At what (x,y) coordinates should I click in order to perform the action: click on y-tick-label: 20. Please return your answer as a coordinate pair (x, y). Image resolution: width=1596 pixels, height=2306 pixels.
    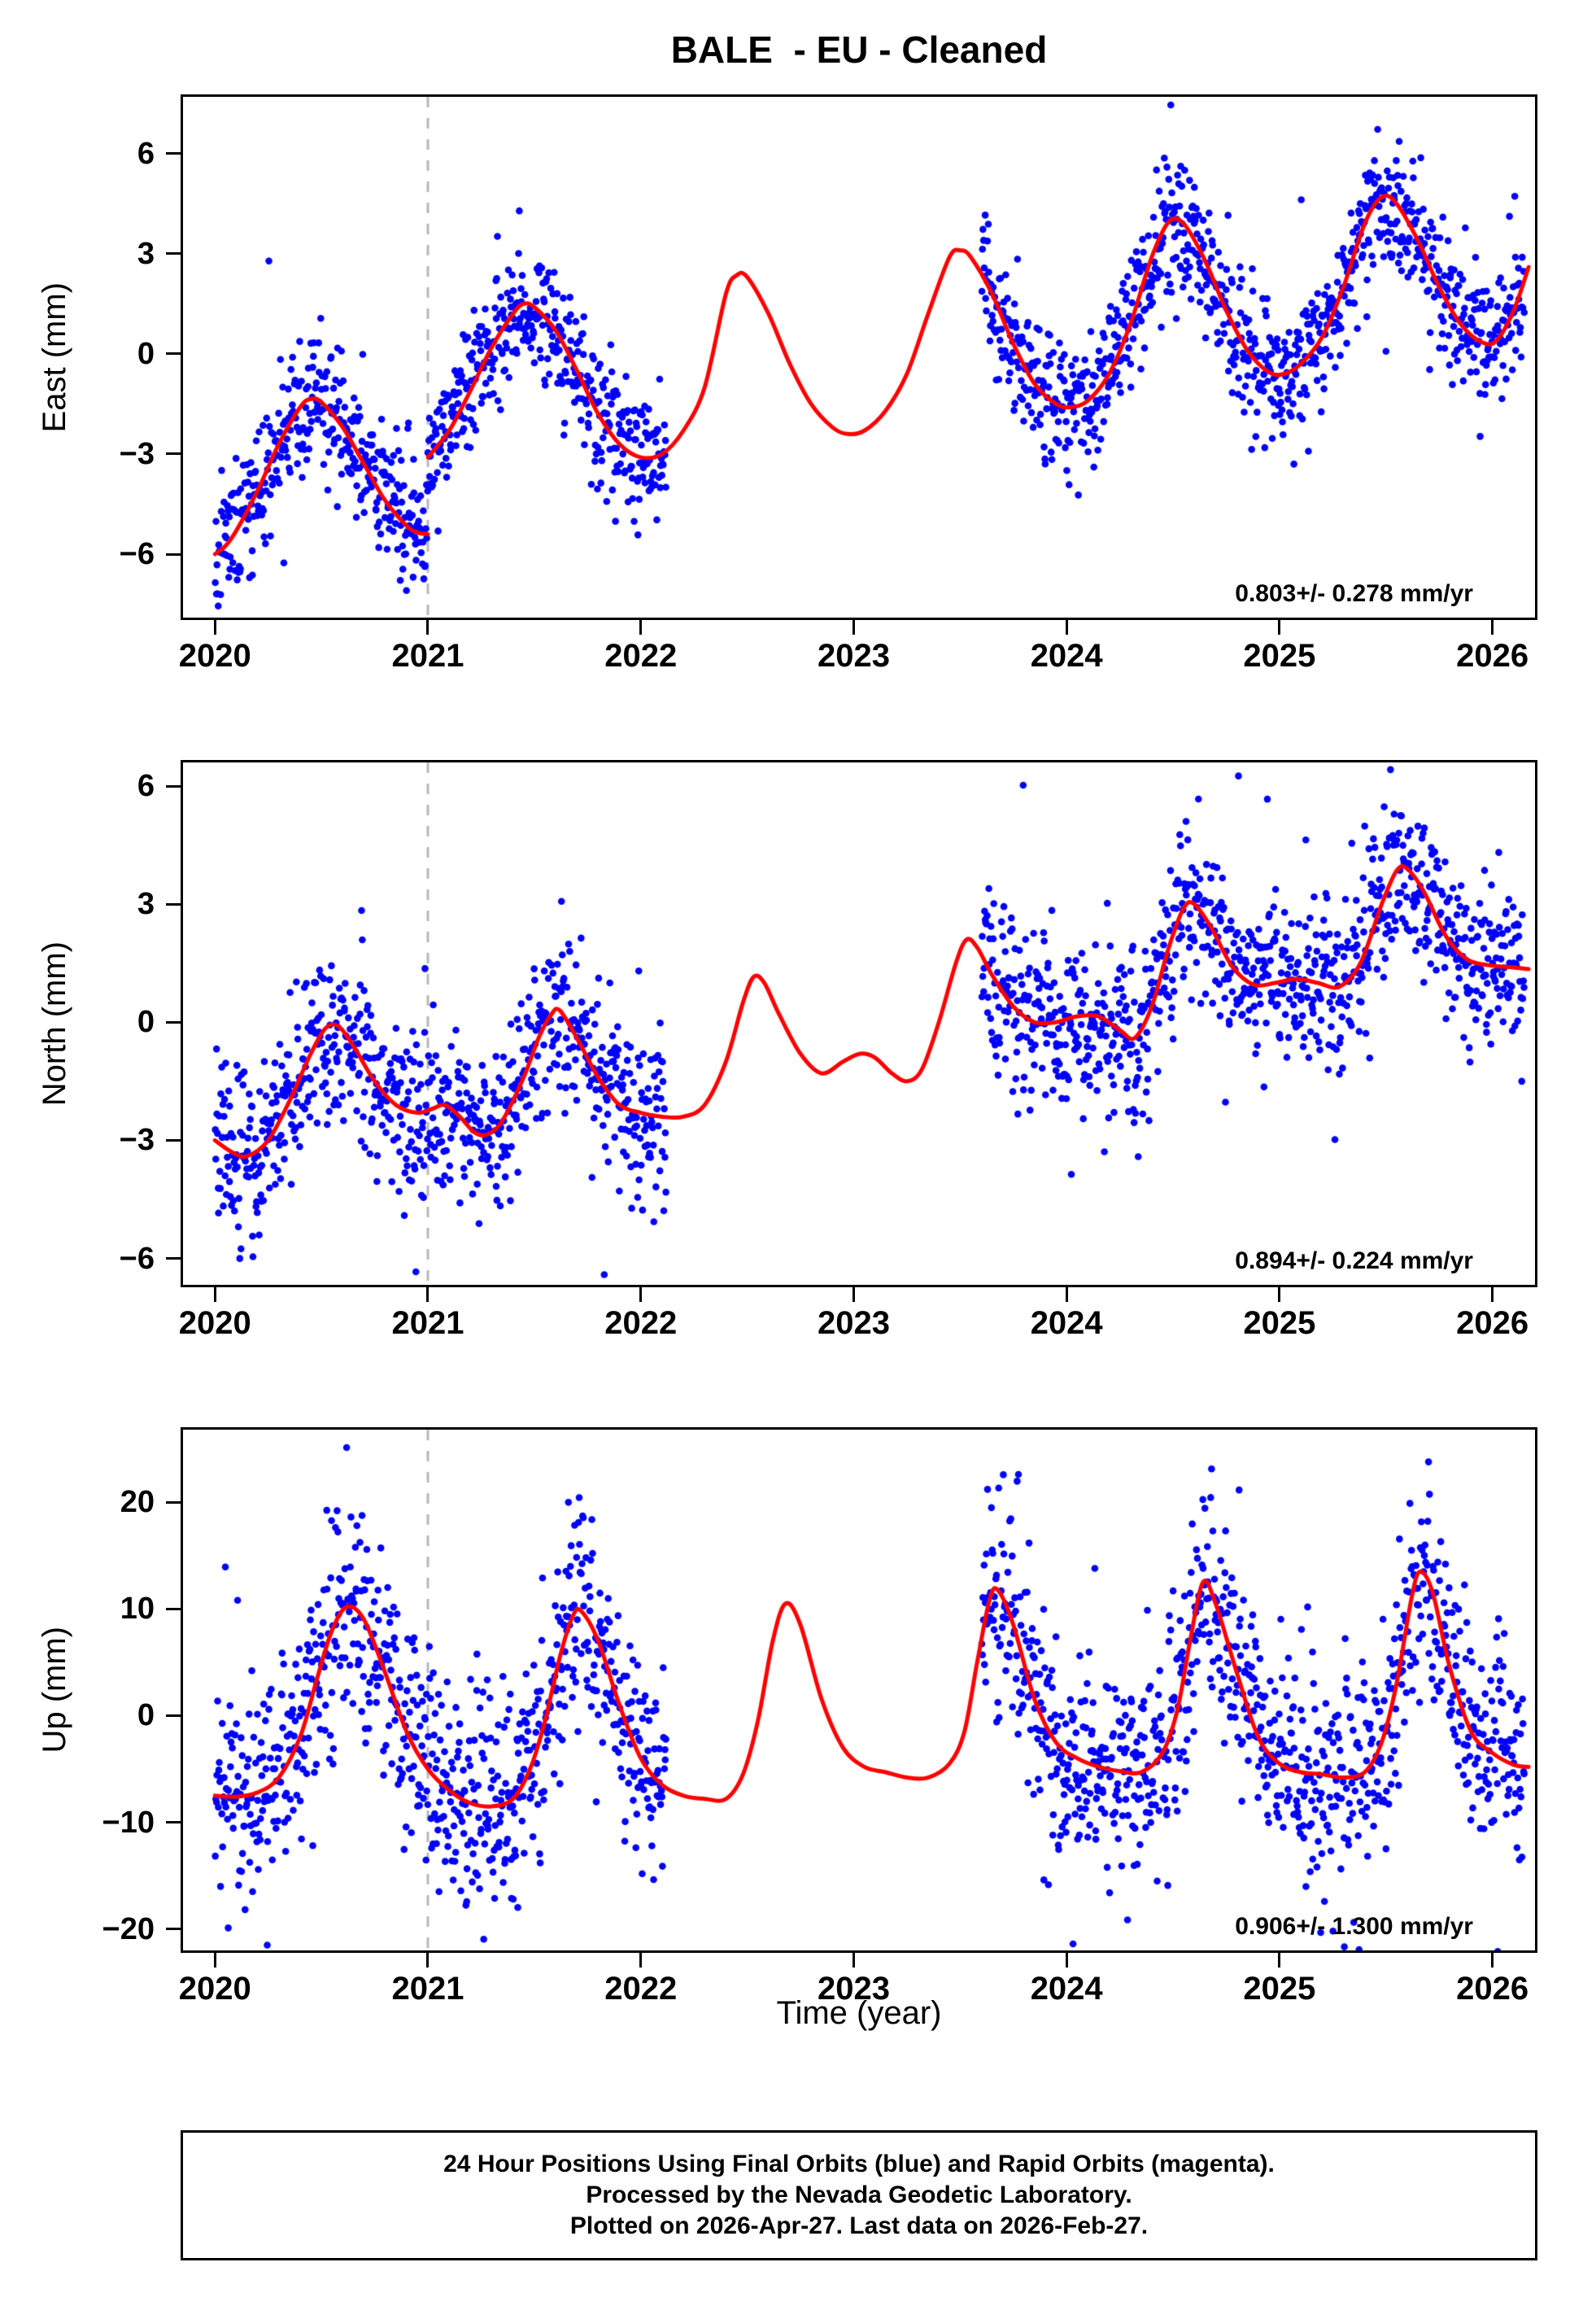
    Looking at the image, I should click on (137, 1502).